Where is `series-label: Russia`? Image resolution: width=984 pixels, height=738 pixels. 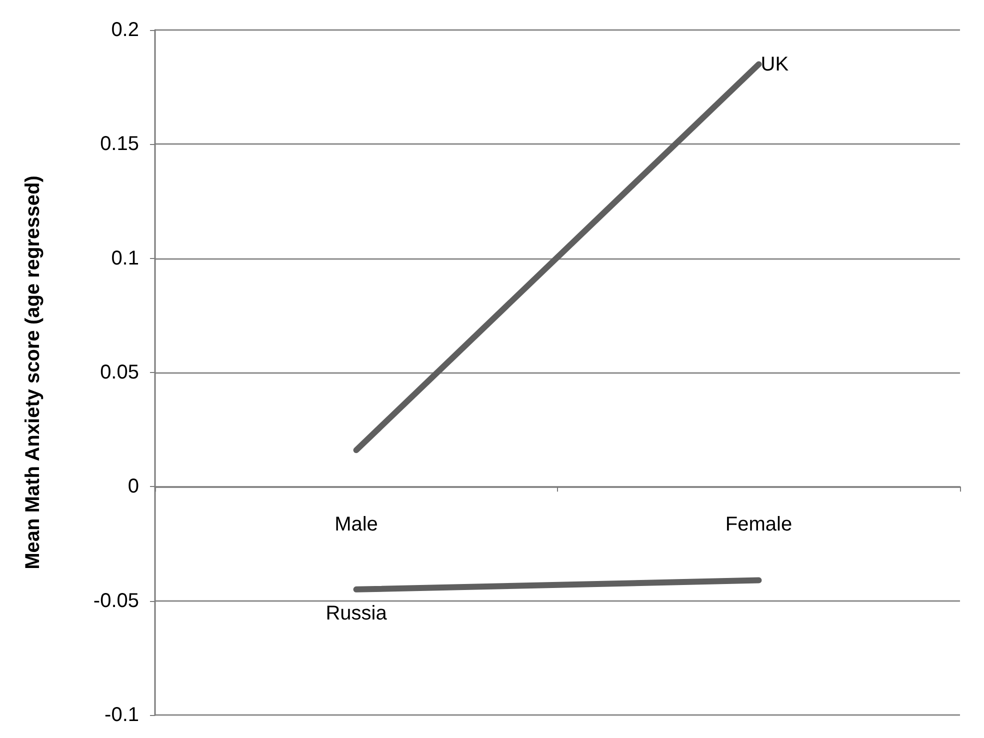
series-label: Russia is located at coordinates (357, 613).